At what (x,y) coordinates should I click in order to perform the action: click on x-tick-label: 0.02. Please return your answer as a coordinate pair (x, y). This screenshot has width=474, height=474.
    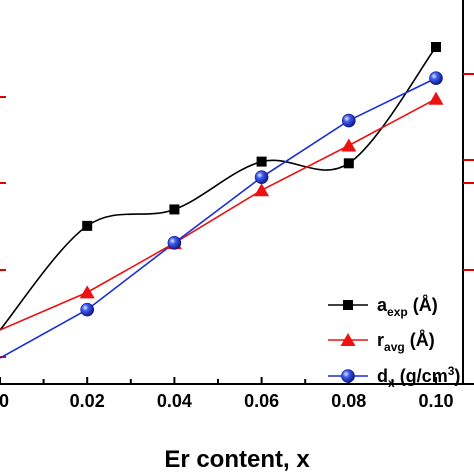
    Looking at the image, I should click on (87, 401).